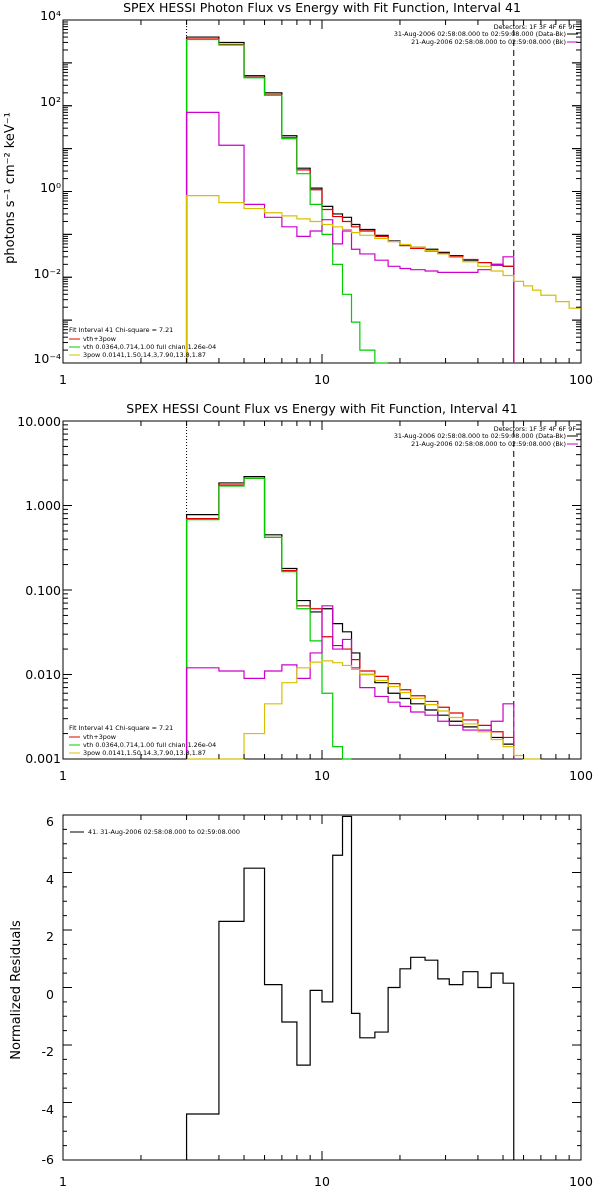  I want to click on count-series, so click(363, 617).